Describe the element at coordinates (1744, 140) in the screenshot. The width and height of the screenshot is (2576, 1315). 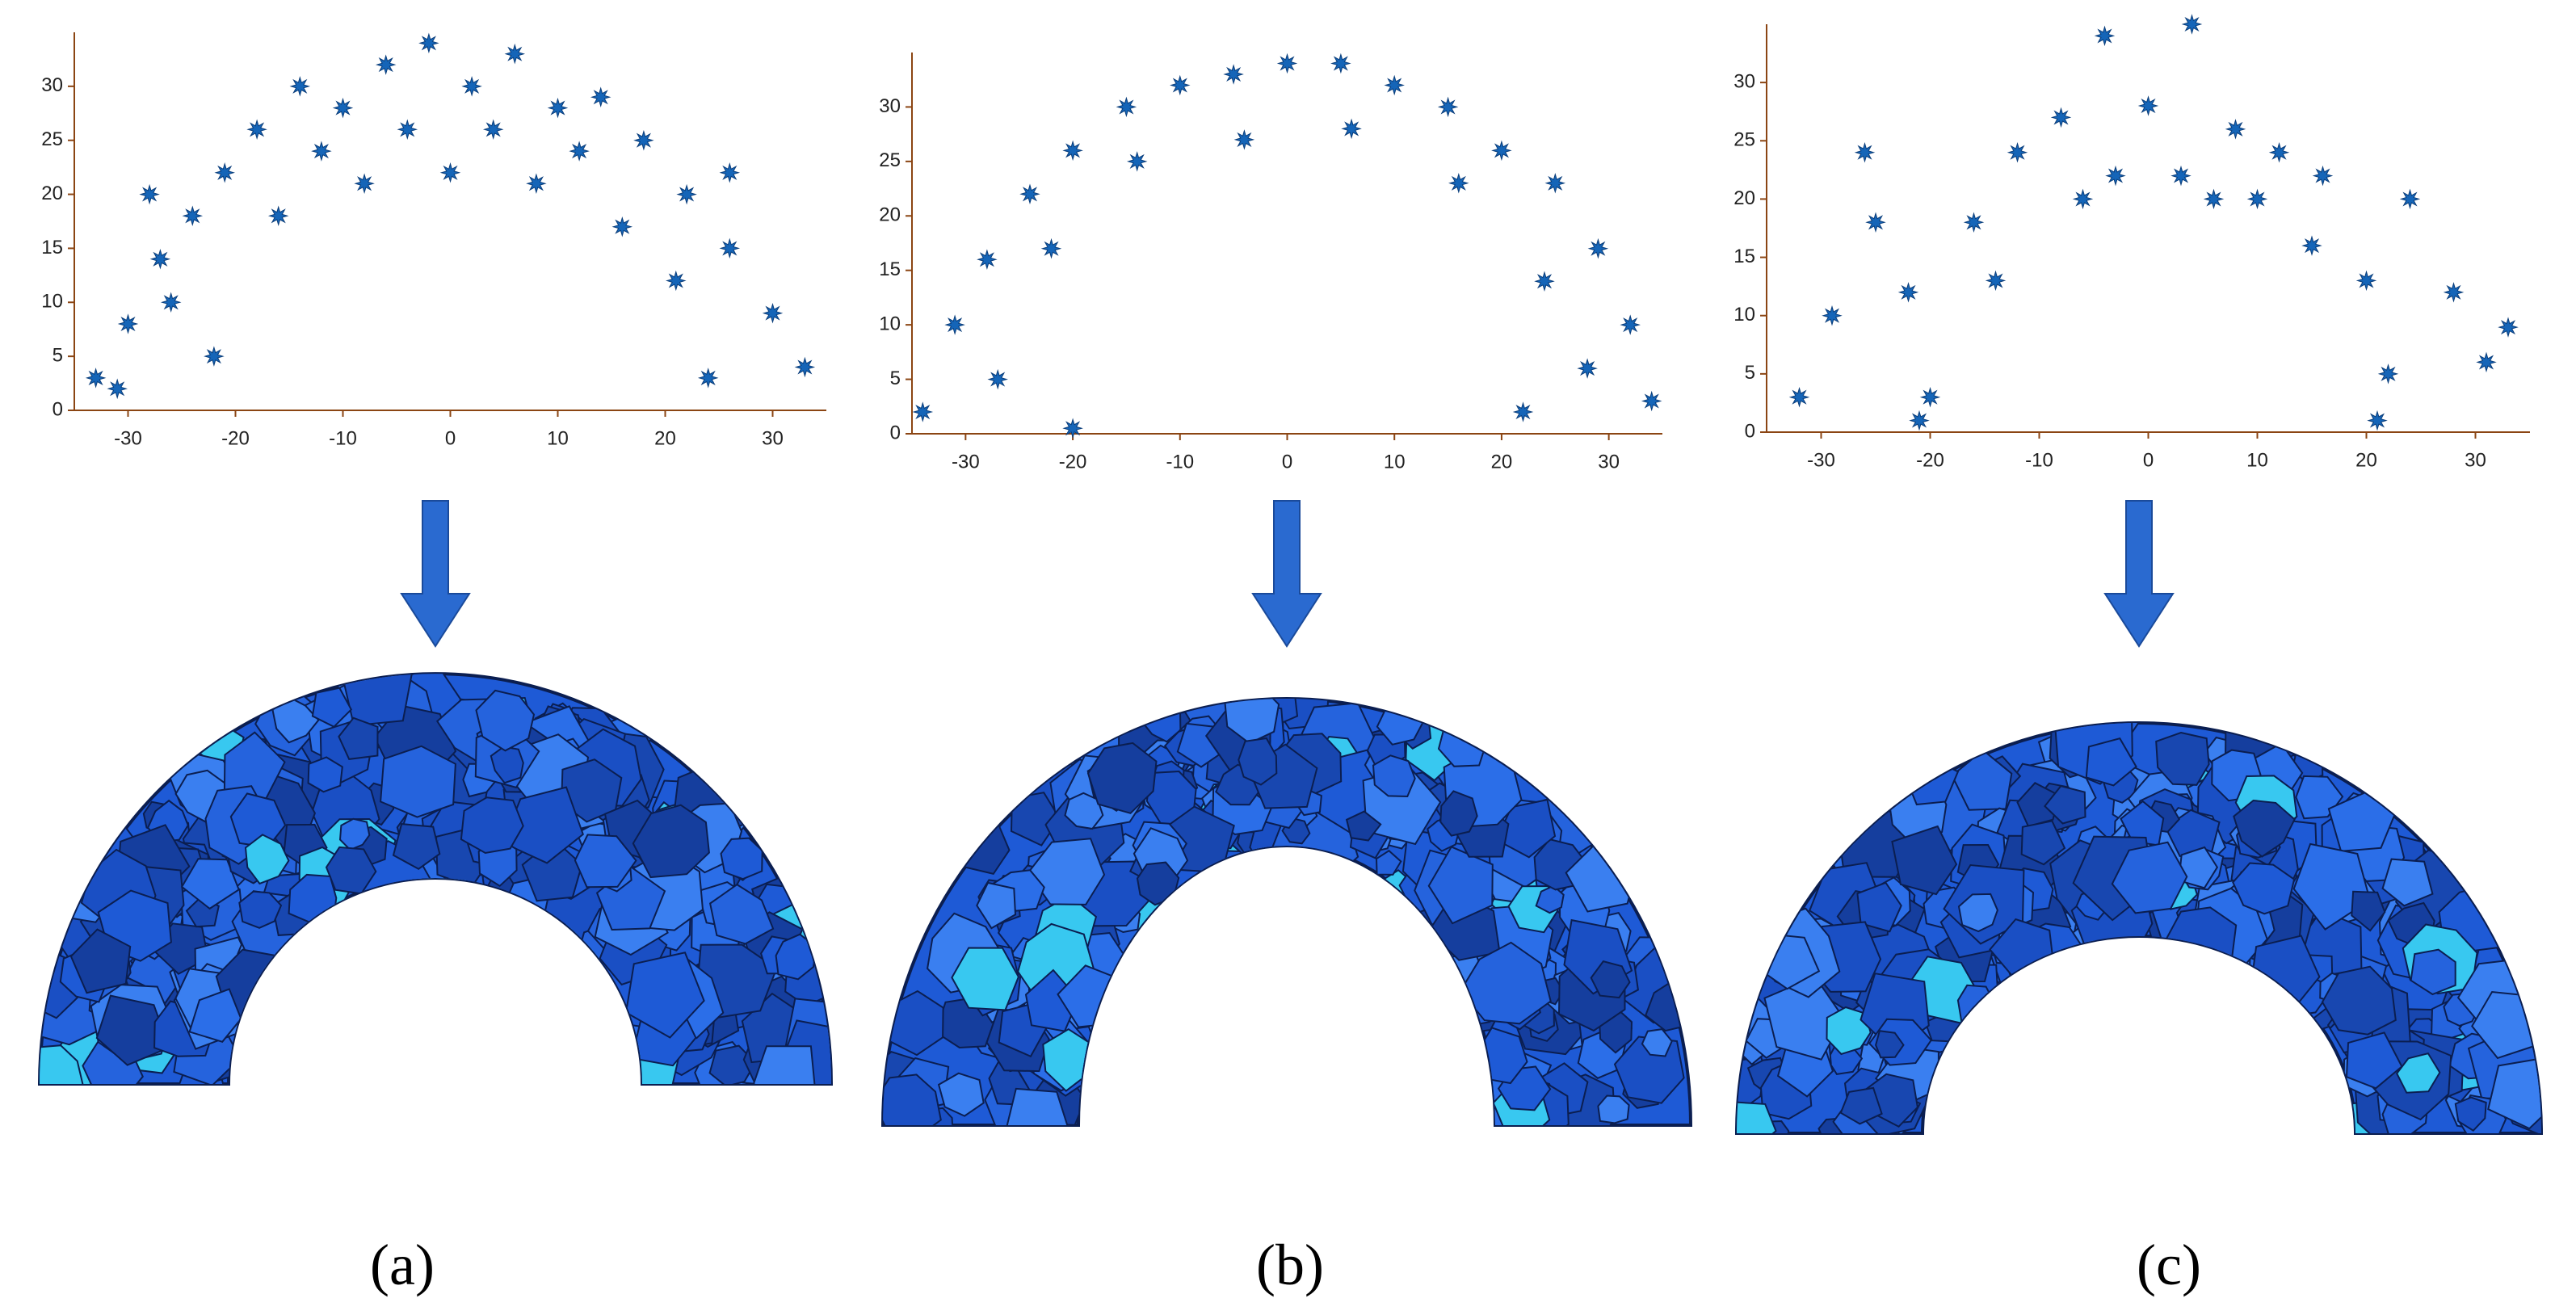
I see `y-tick-label: 25` at that location.